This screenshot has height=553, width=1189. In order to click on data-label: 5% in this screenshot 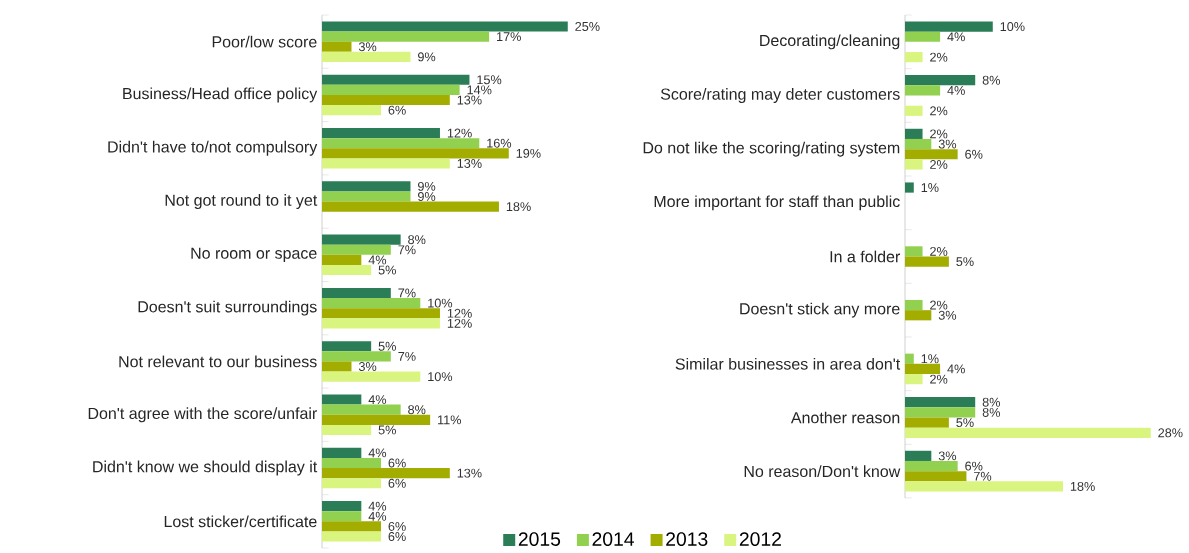, I will do `click(387, 270)`.